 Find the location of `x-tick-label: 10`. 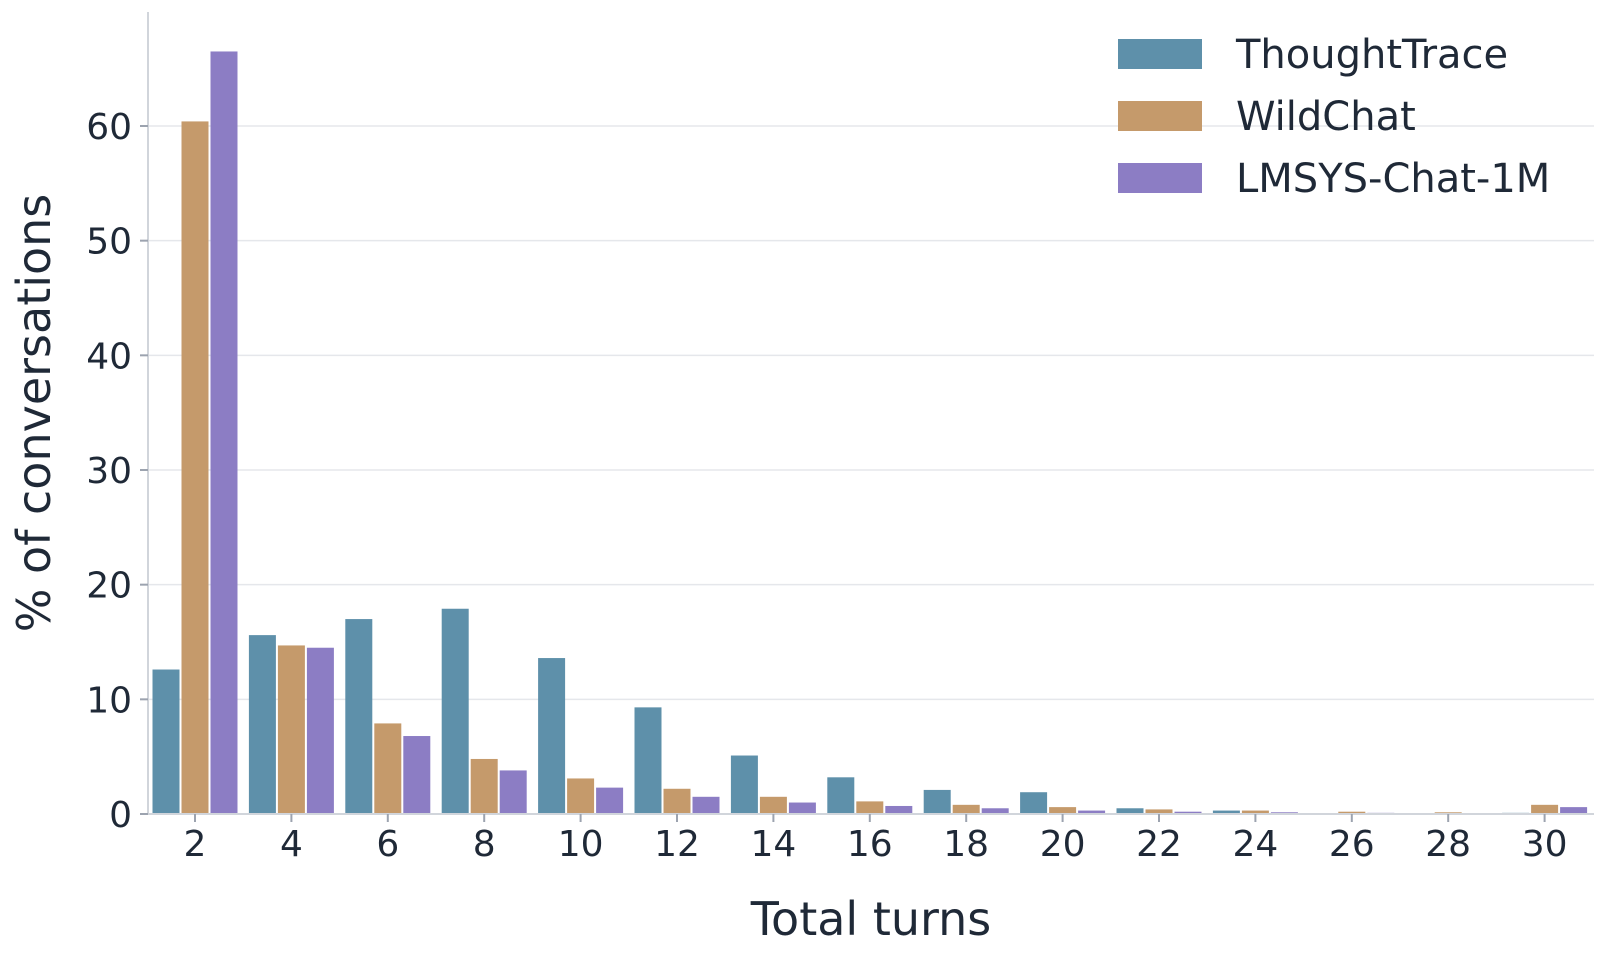

x-tick-label: 10 is located at coordinates (581, 844).